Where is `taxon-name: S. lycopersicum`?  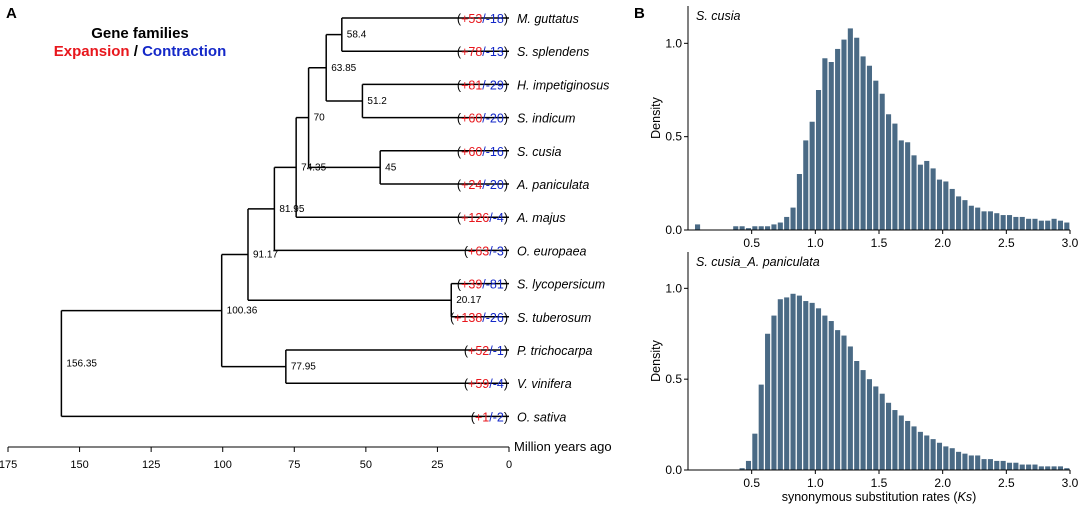
taxon-name: S. lycopersicum is located at coordinates (561, 285).